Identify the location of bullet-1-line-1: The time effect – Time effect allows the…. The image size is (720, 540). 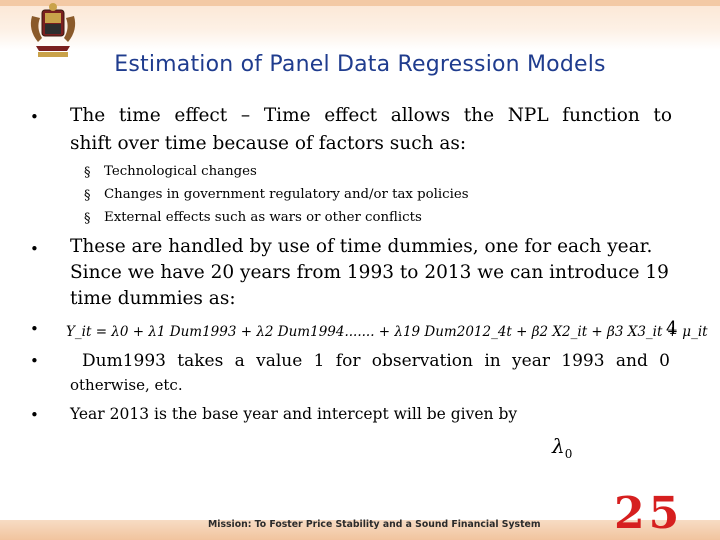
(371, 115).